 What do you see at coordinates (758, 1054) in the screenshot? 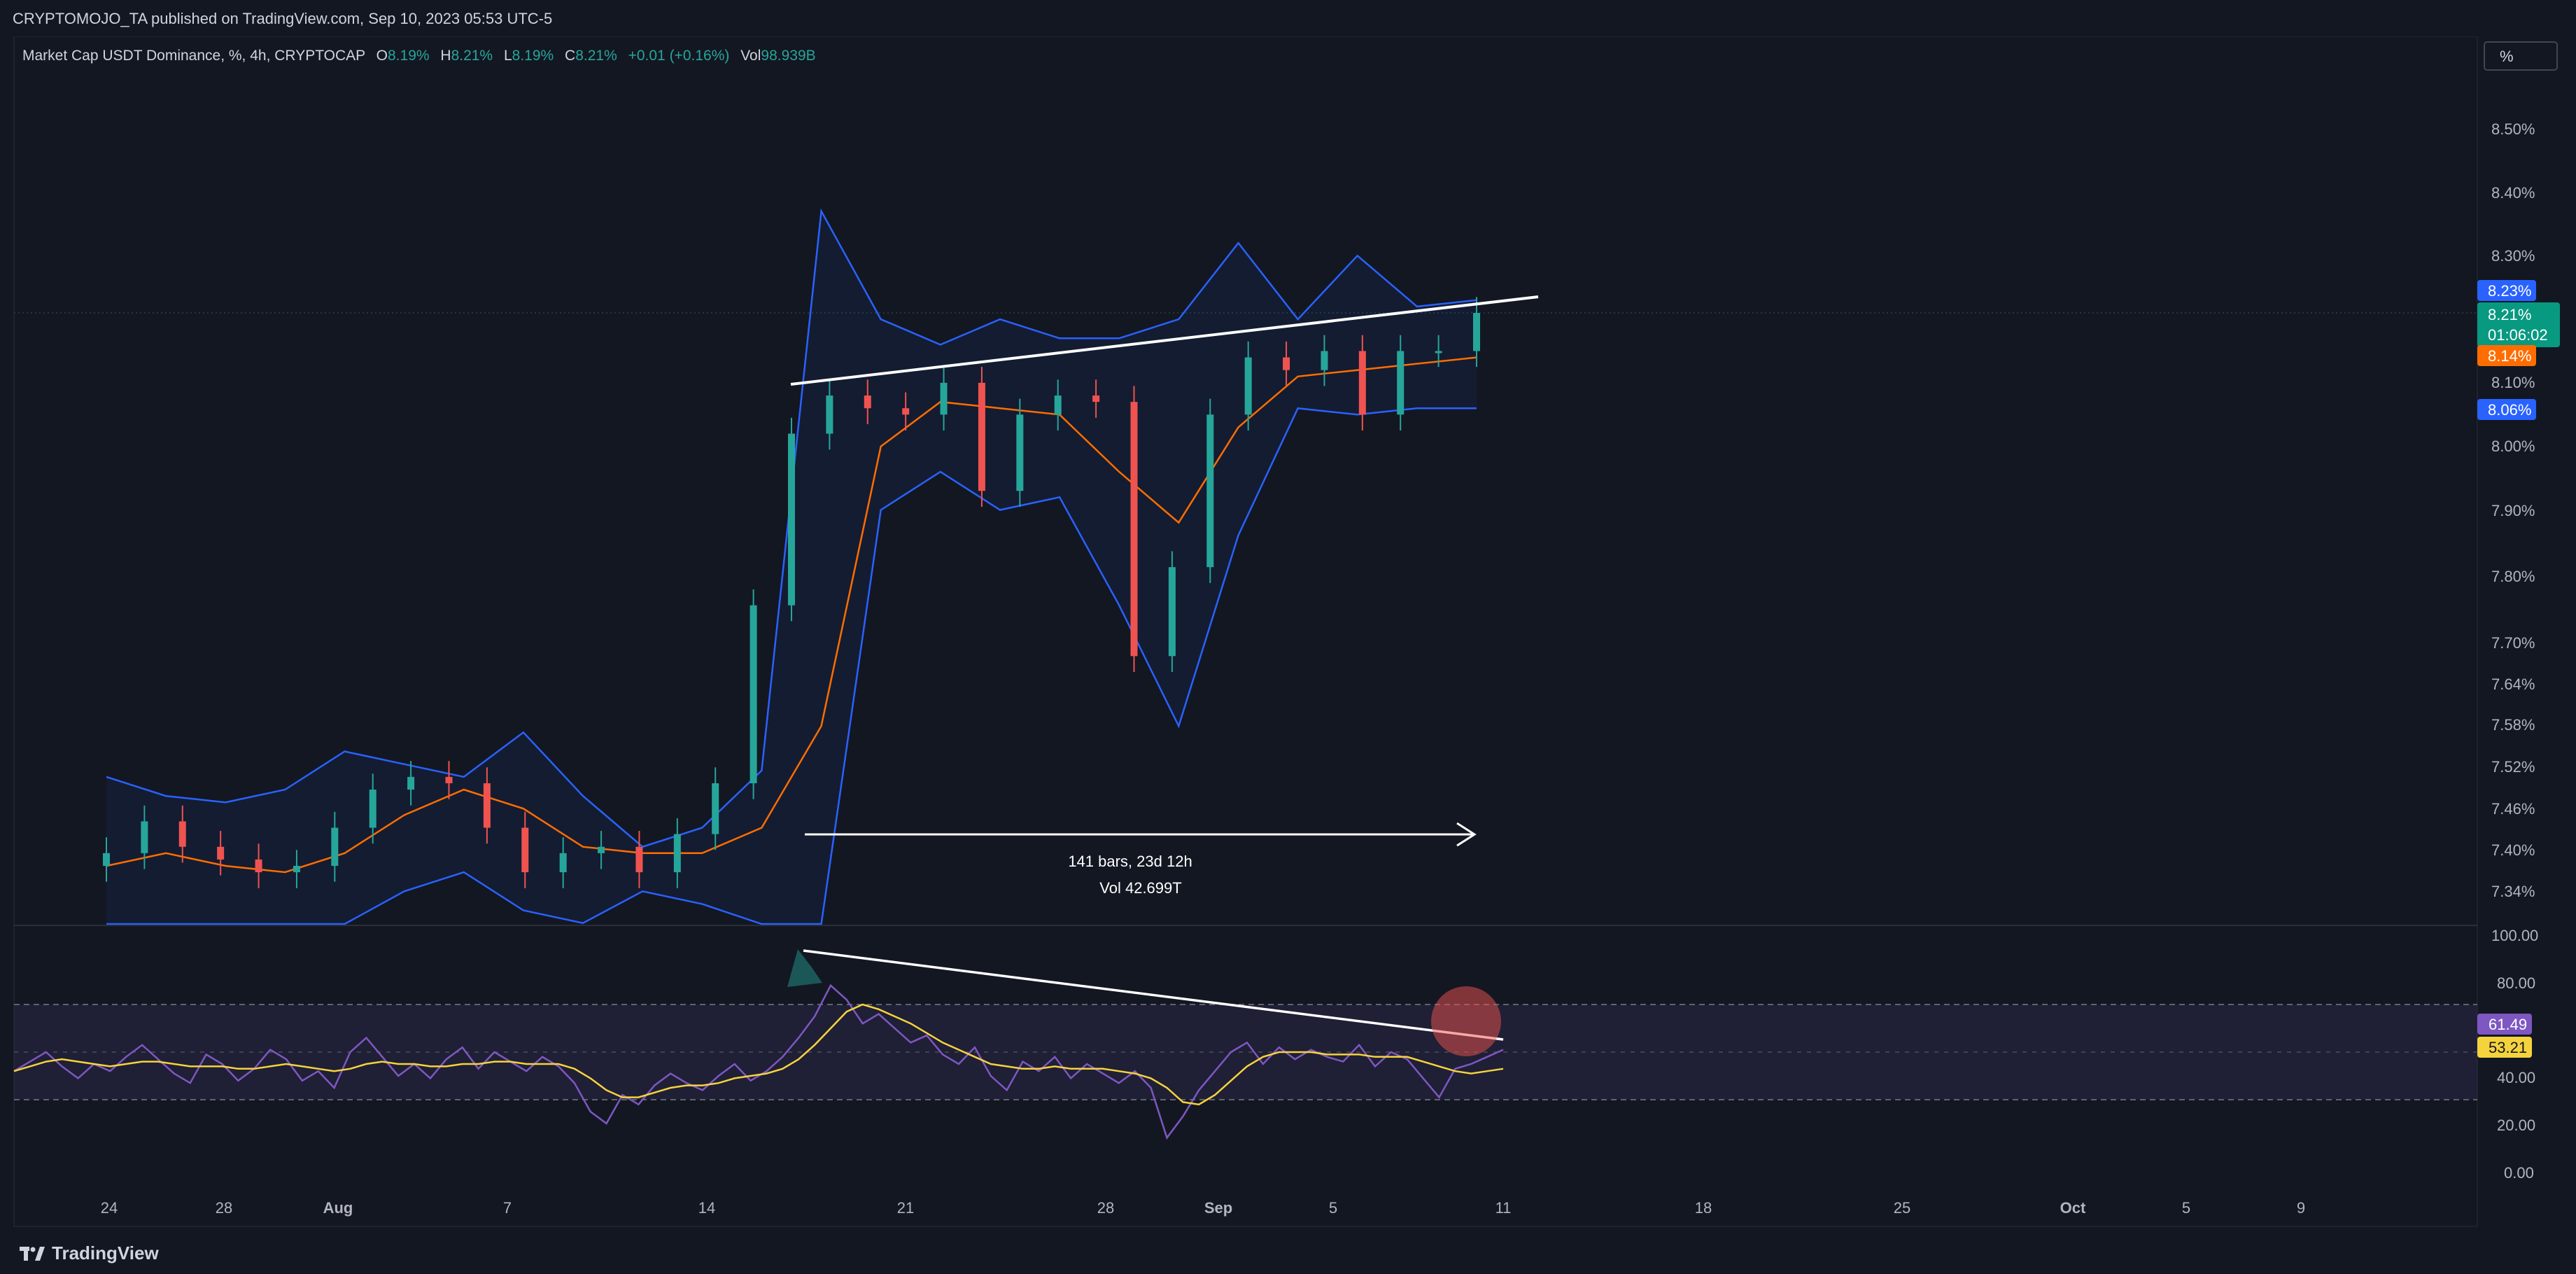
I see `rsi-ma-line` at bounding box center [758, 1054].